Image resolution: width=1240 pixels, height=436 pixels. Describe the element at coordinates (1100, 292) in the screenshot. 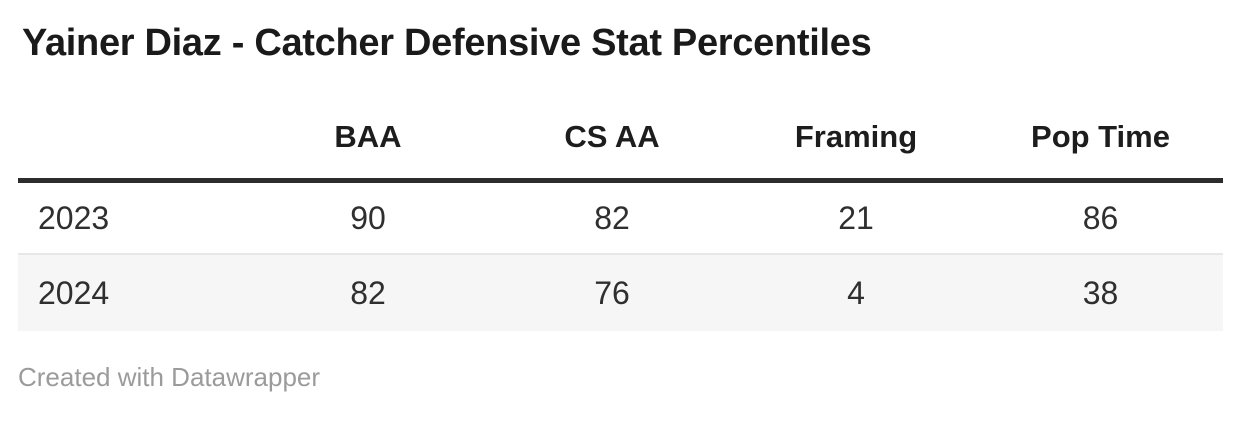

I see `cell-2024-poptime: 38` at that location.